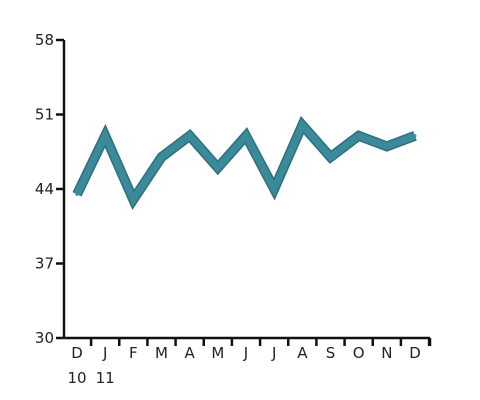 The height and width of the screenshot is (400, 480). Describe the element at coordinates (359, 353) in the screenshot. I see `x-tick-label: O` at that location.